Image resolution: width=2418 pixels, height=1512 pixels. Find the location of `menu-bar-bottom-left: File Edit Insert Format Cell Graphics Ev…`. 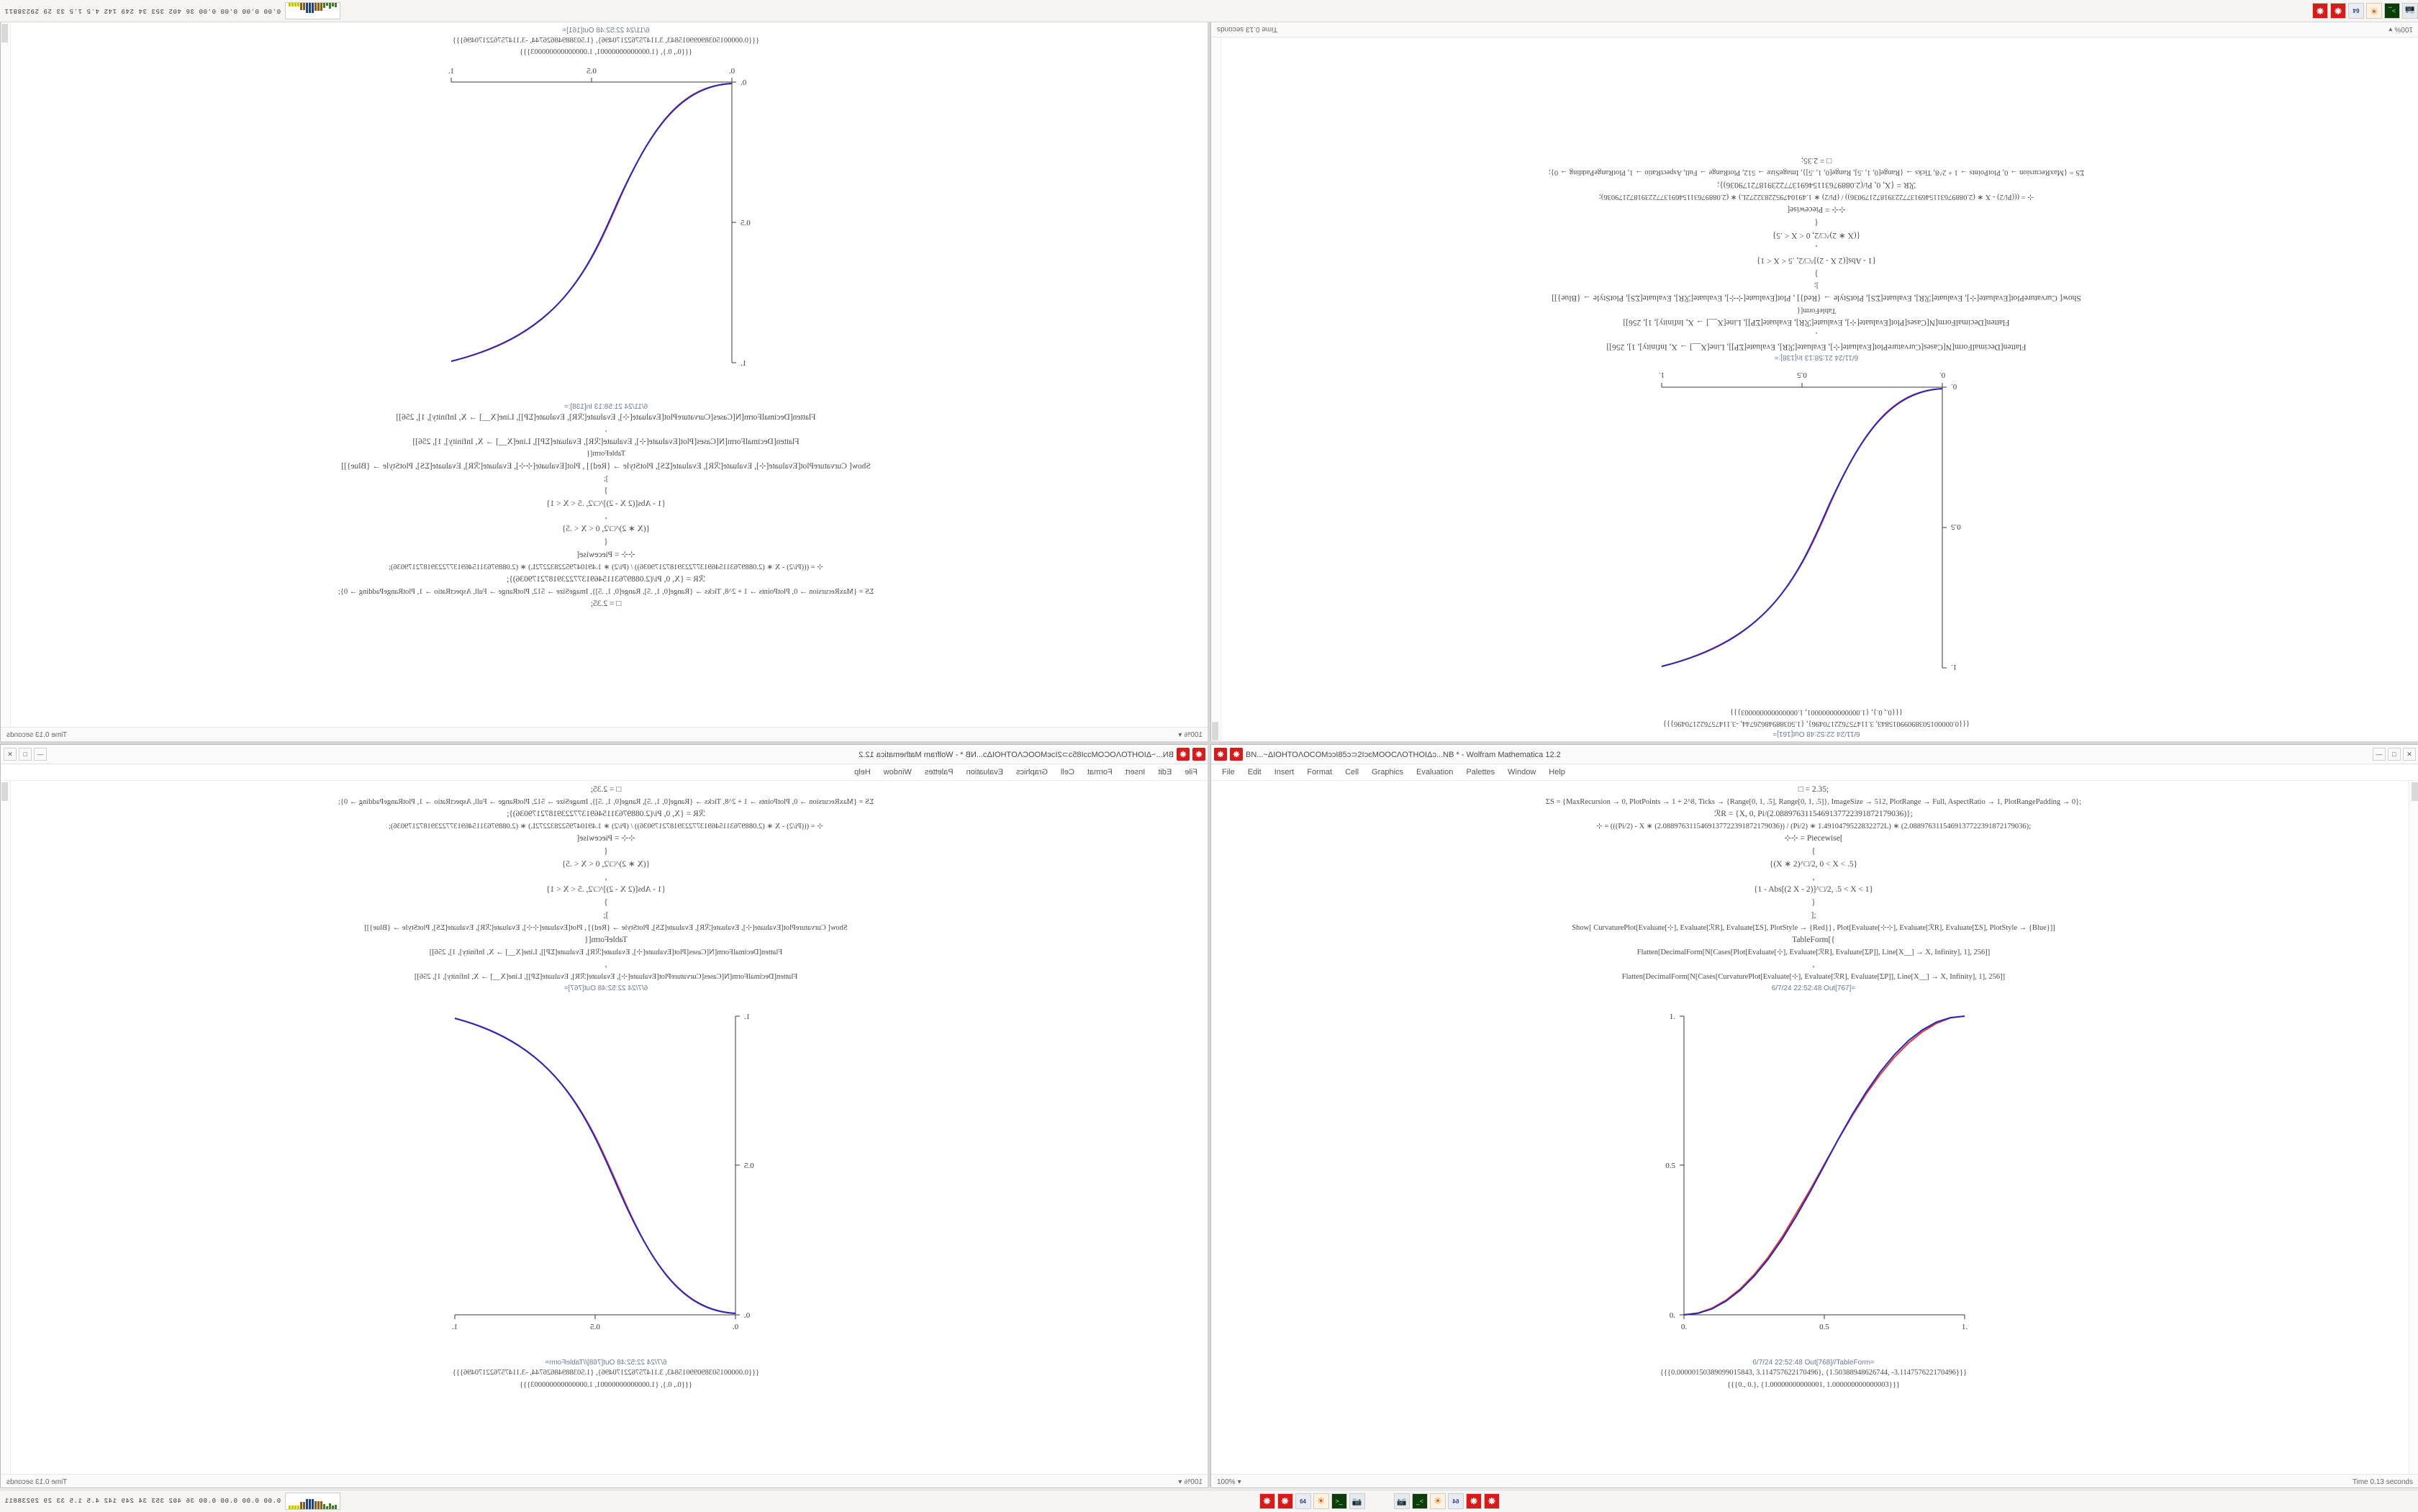

menu-bar-bottom-left: File Edit Insert Format Cell Graphics Ev… is located at coordinates (604, 773).